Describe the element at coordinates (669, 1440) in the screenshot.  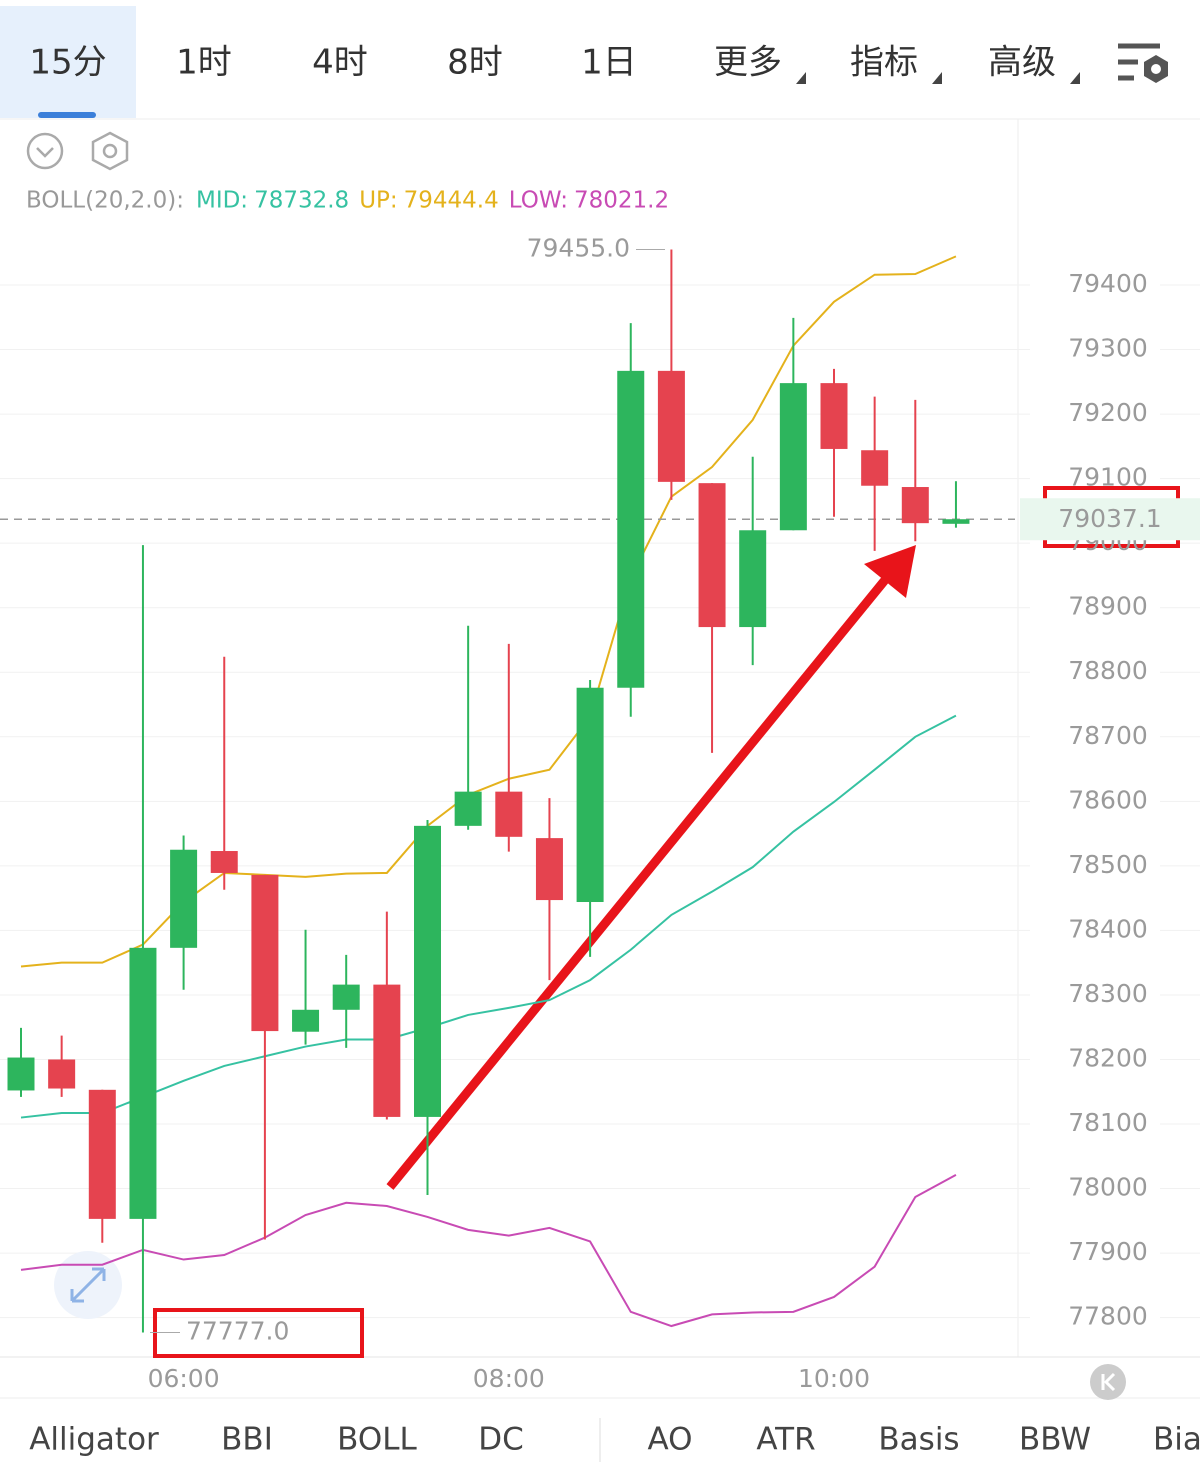
I see `indicator-tab: AO` at that location.